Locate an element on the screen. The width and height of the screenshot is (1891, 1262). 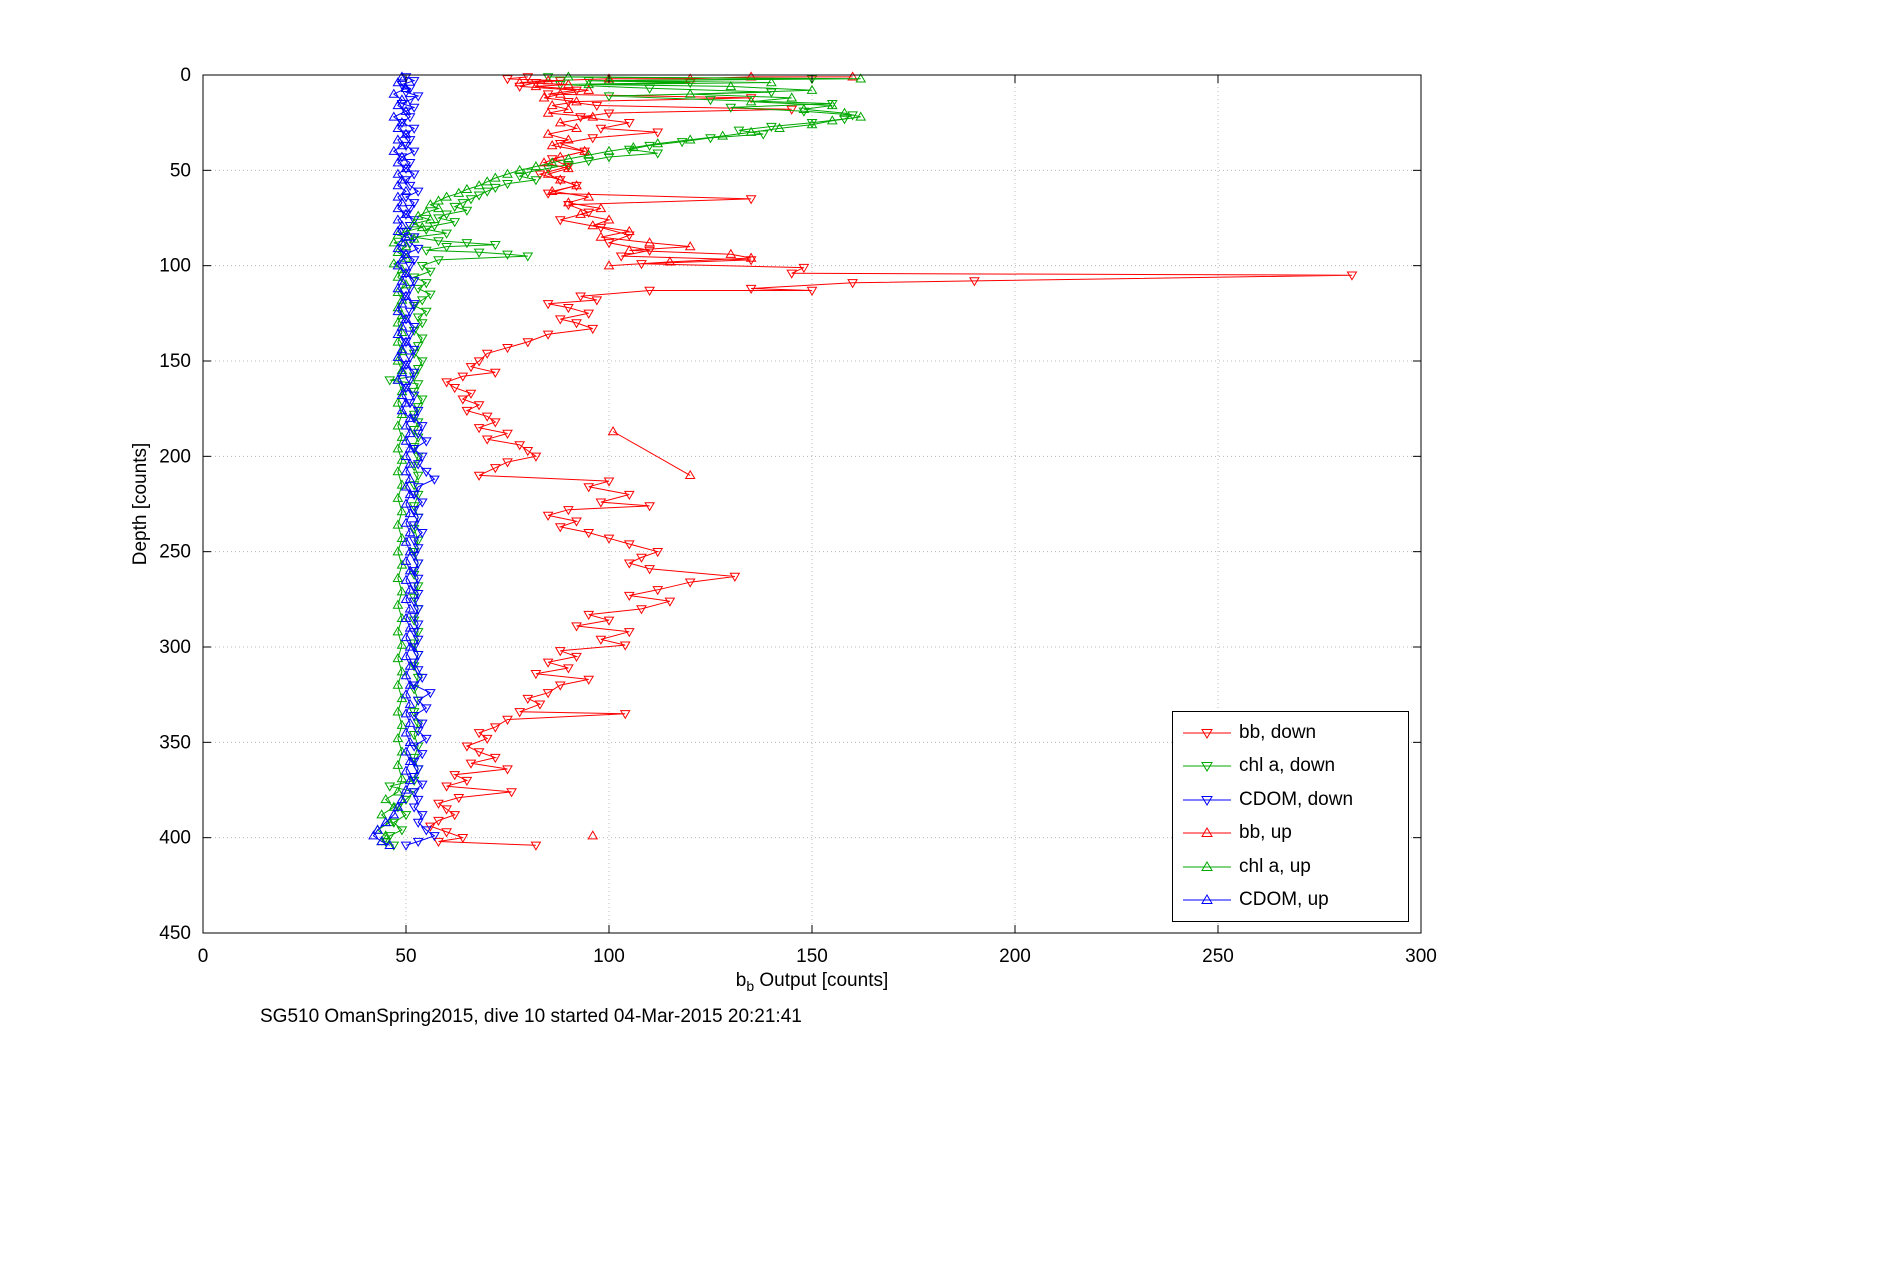
y-tick-label: 0 is located at coordinates (185, 75).